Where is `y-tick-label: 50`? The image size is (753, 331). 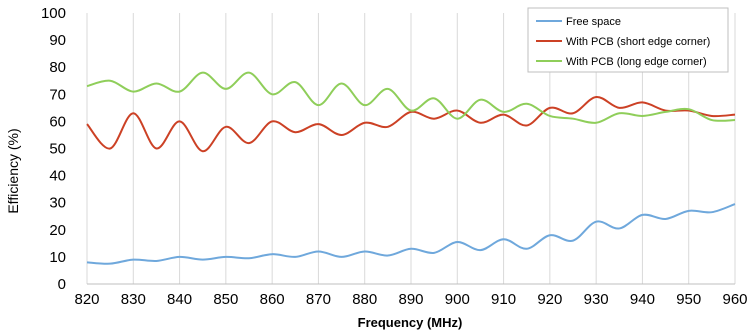 y-tick-label: 50 is located at coordinates (57, 149).